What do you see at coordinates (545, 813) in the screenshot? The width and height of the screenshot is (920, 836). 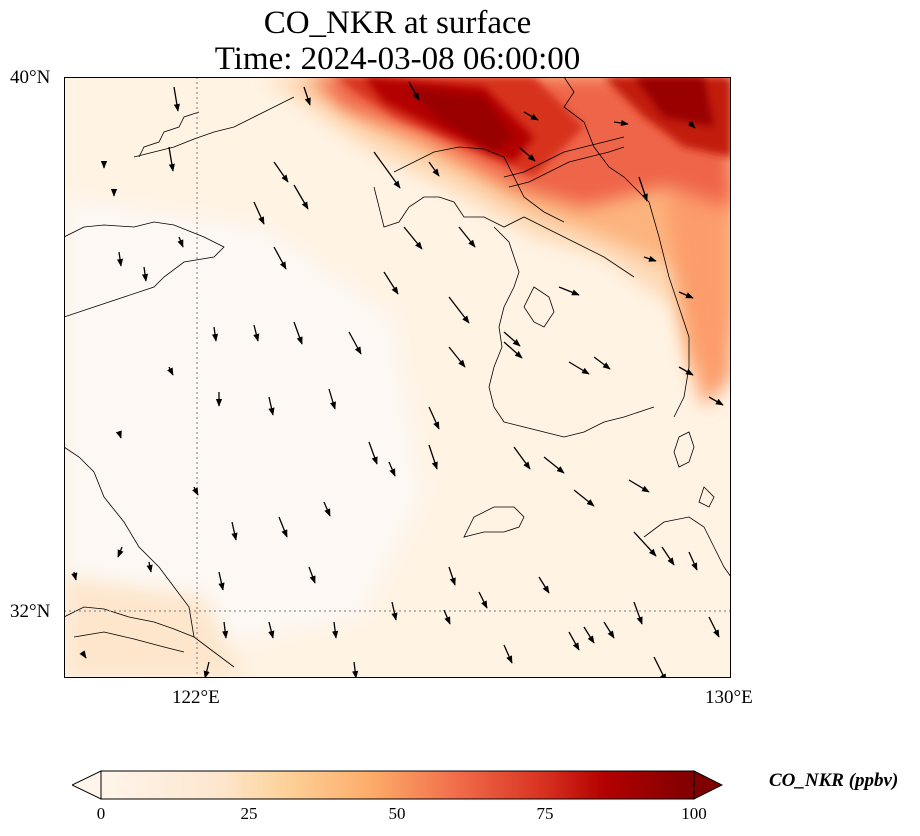 I see `colorbar-tick-75: 75` at bounding box center [545, 813].